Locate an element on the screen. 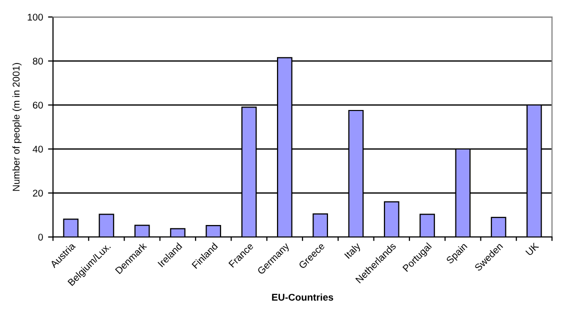  y-tick-label: 100 is located at coordinates (35, 17).